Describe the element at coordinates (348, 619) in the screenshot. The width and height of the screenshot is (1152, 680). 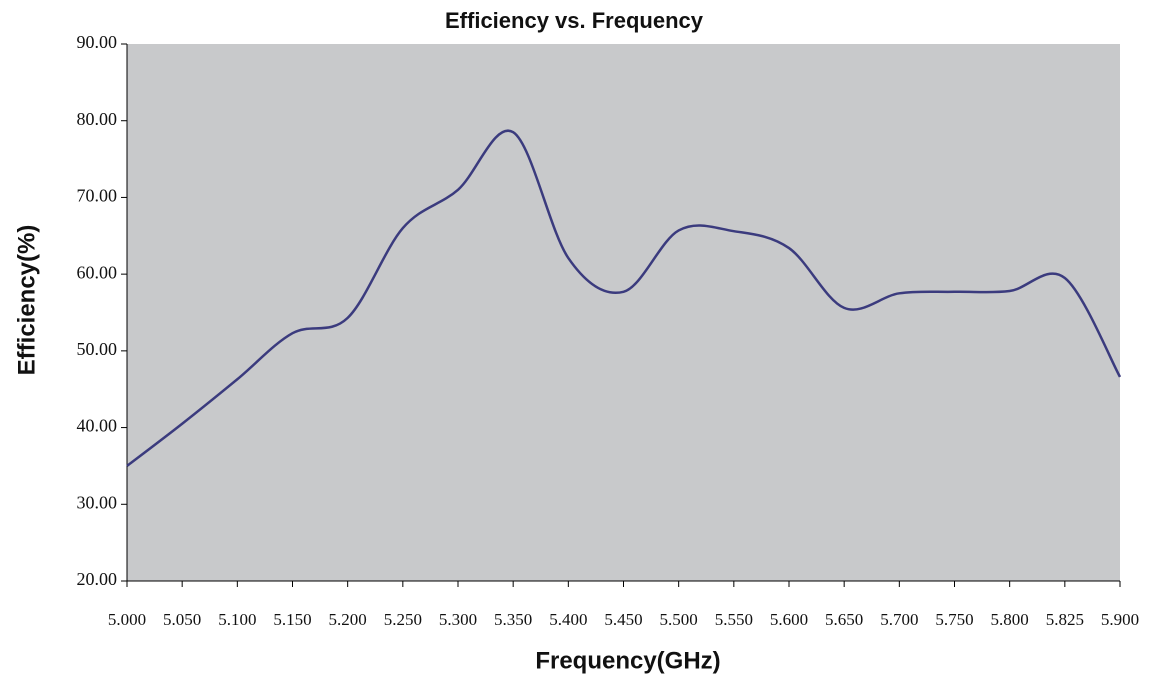
I see `x-tick-label: 5.200` at that location.